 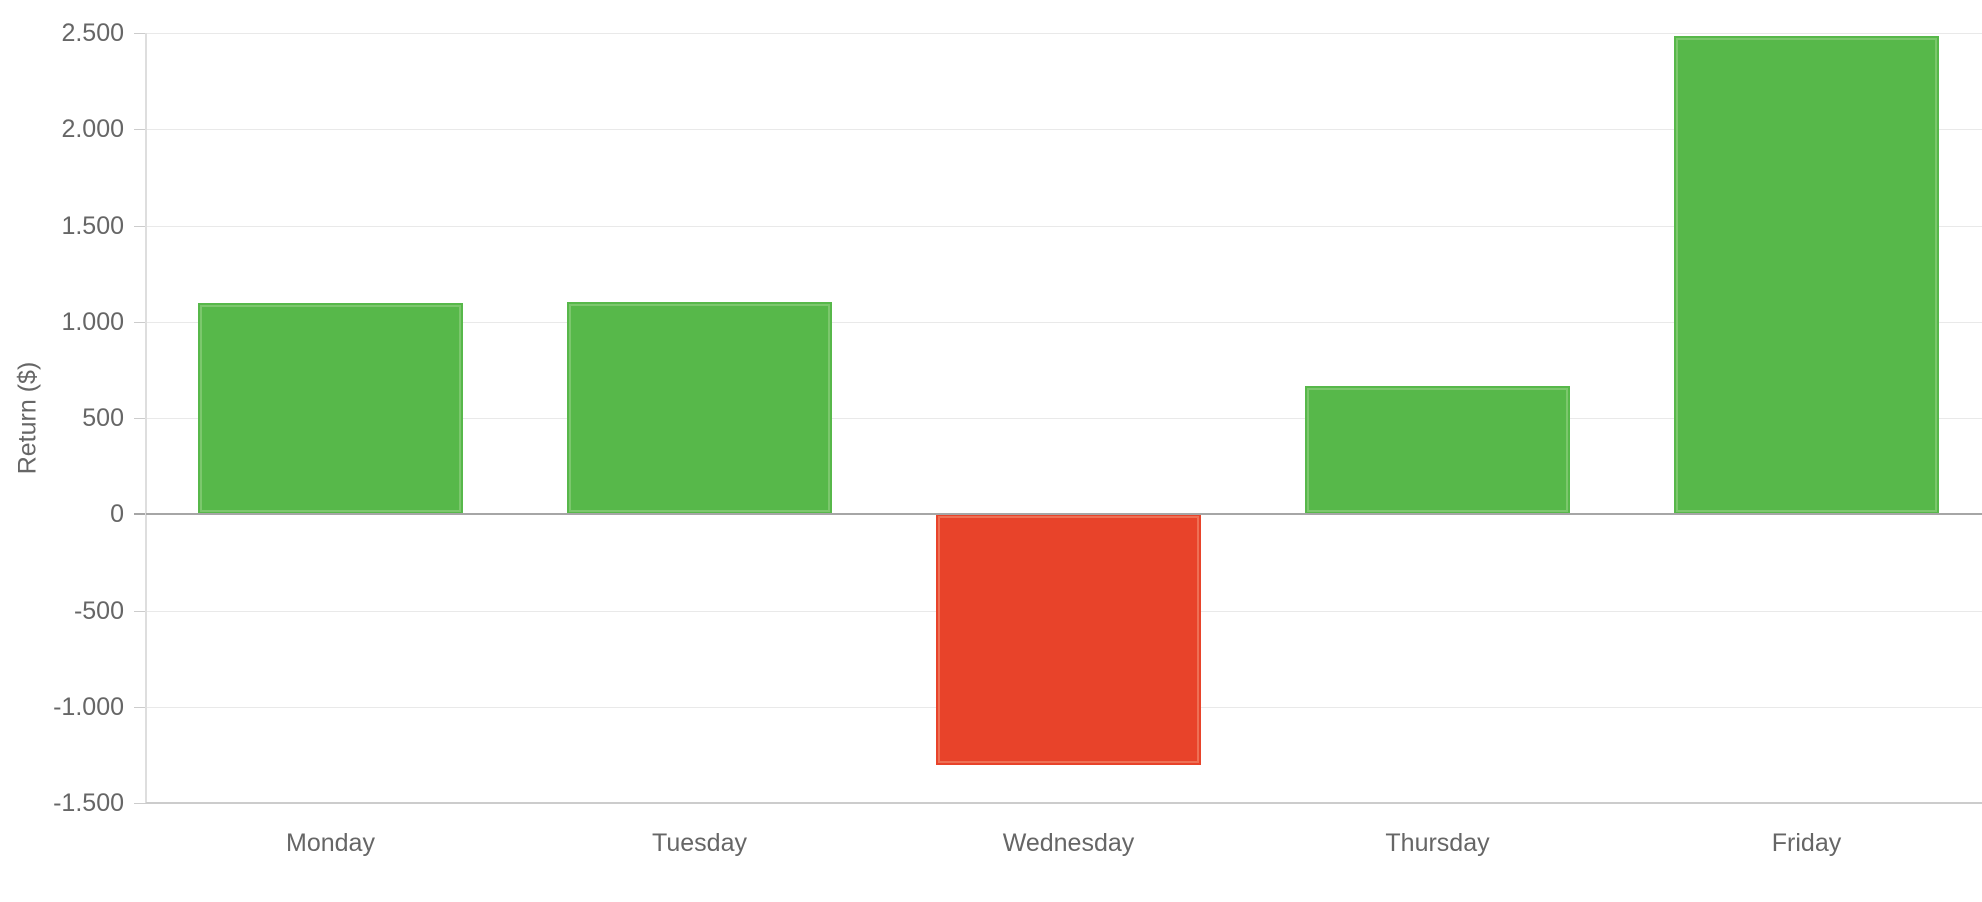 I want to click on x-category-label: Monday, so click(x=330, y=843).